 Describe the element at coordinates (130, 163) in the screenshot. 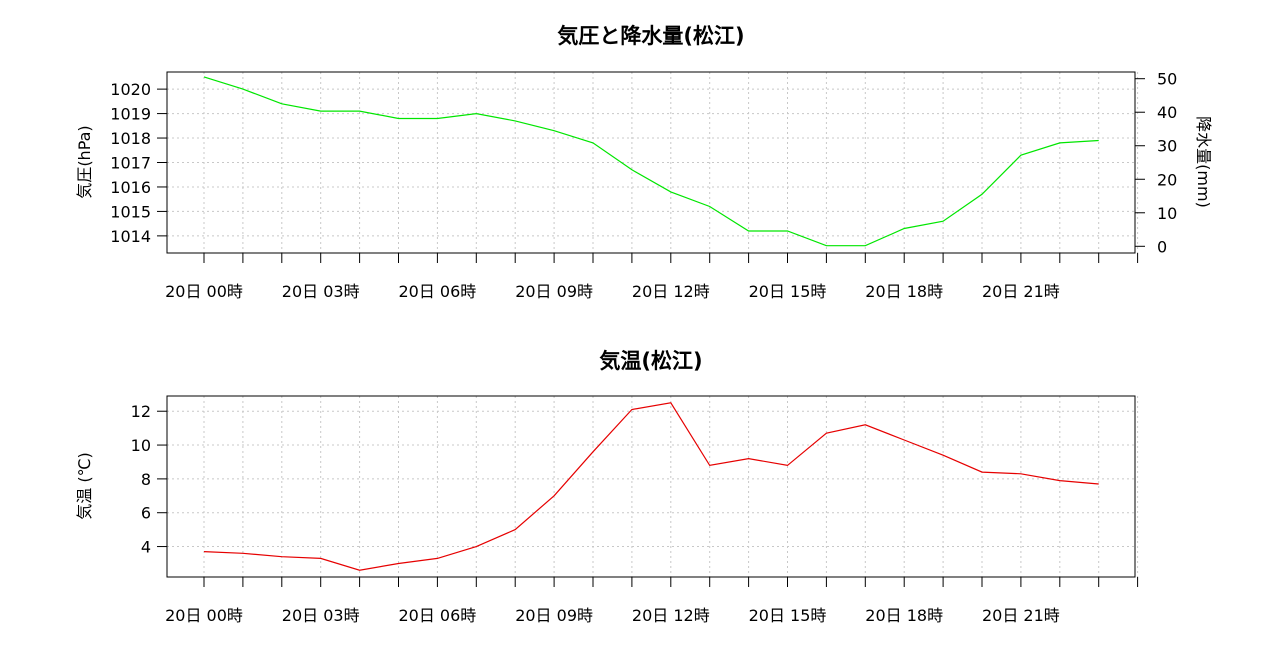

I see `pressure-y-tick-label: 1017` at that location.